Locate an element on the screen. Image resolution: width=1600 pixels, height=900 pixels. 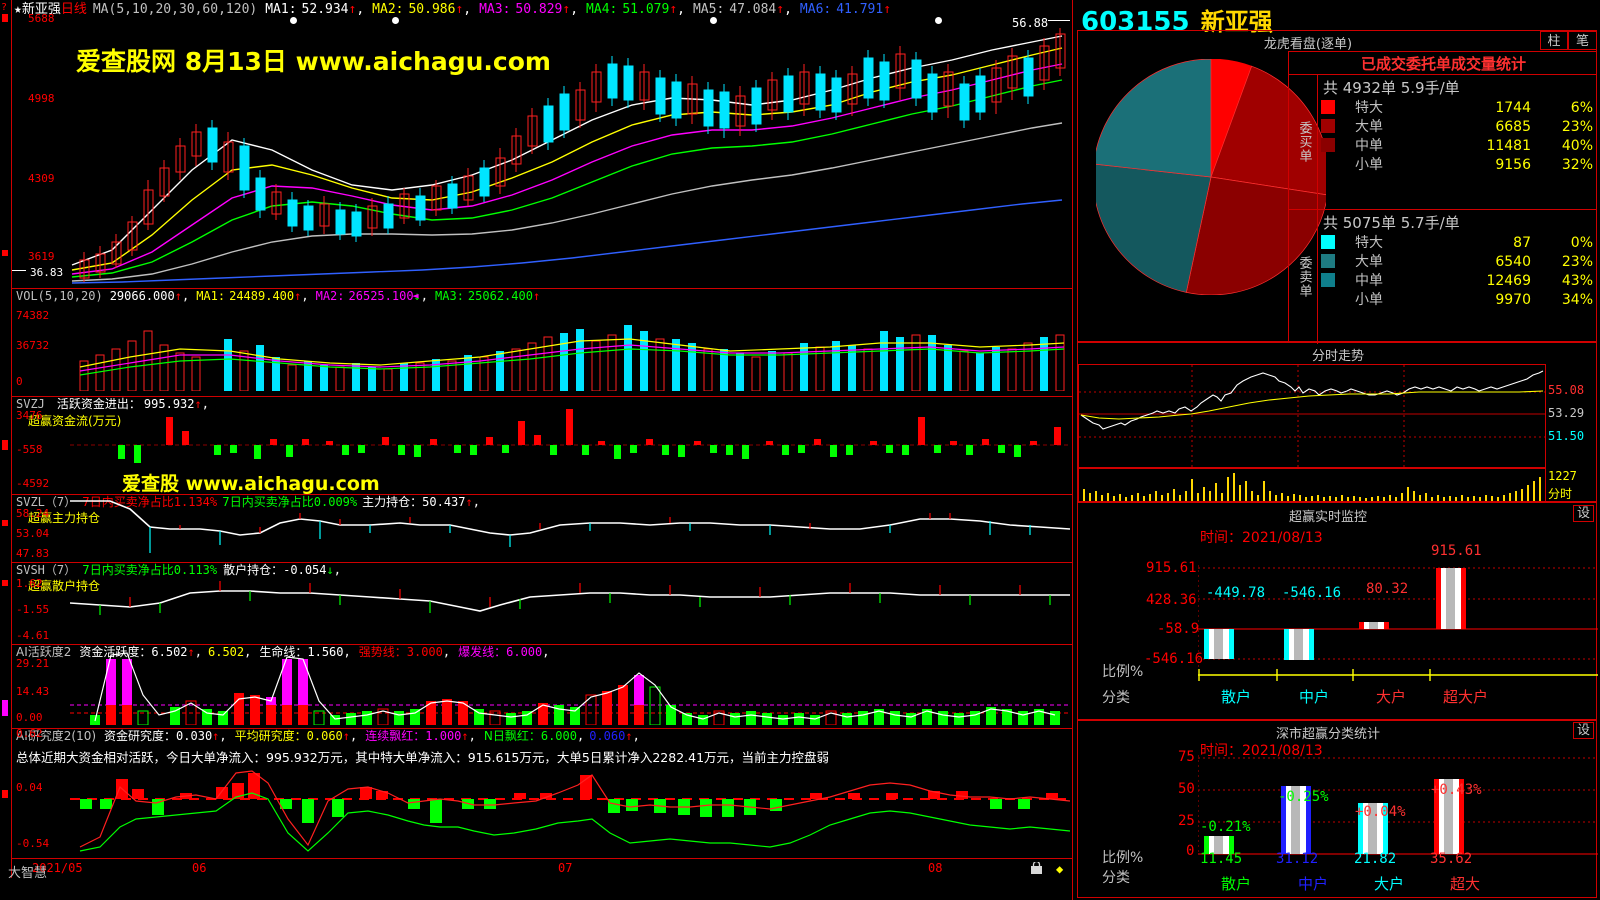
sell-value-l: 6540 is located at coordinates (1513, 262).